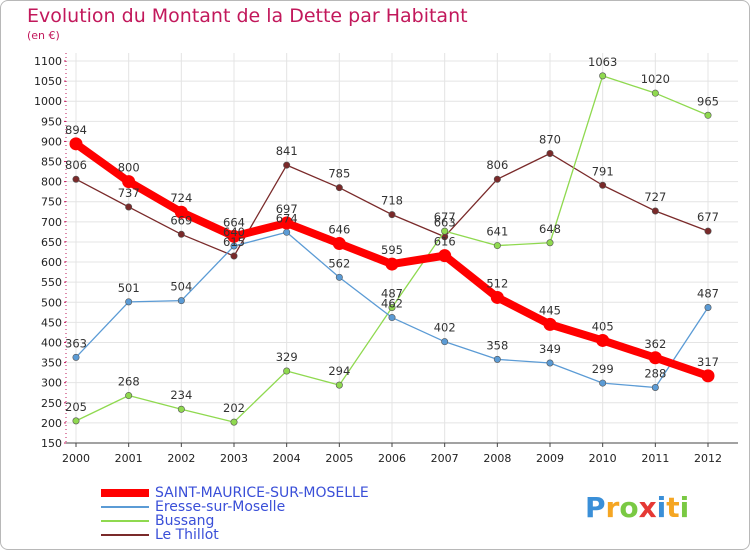  Describe the element at coordinates (287, 151) in the screenshot. I see `data-label: 841` at that location.